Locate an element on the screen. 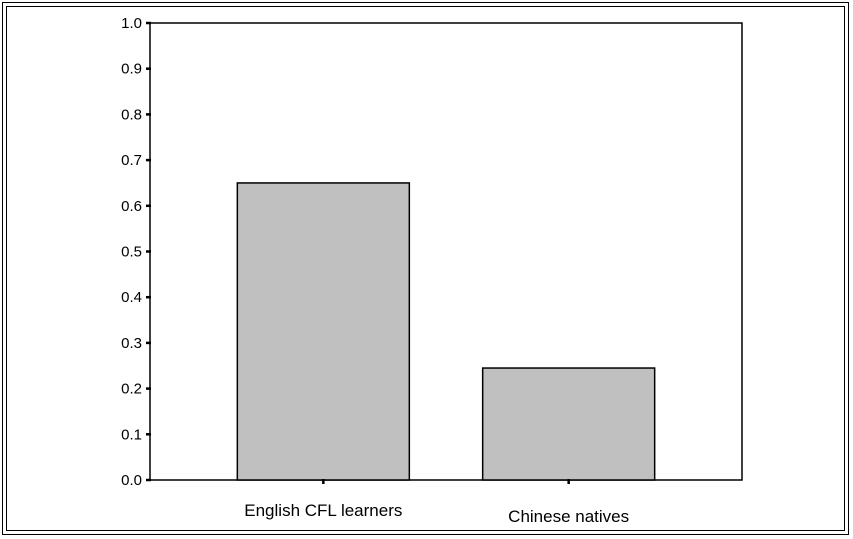  y-tick-label: 0.6 is located at coordinates (131, 206).